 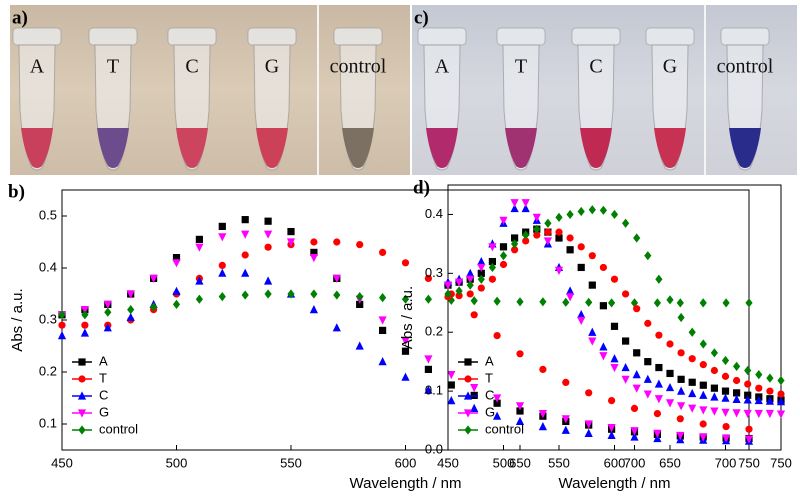 I want to click on x-tick-label: 750, so click(x=749, y=462).